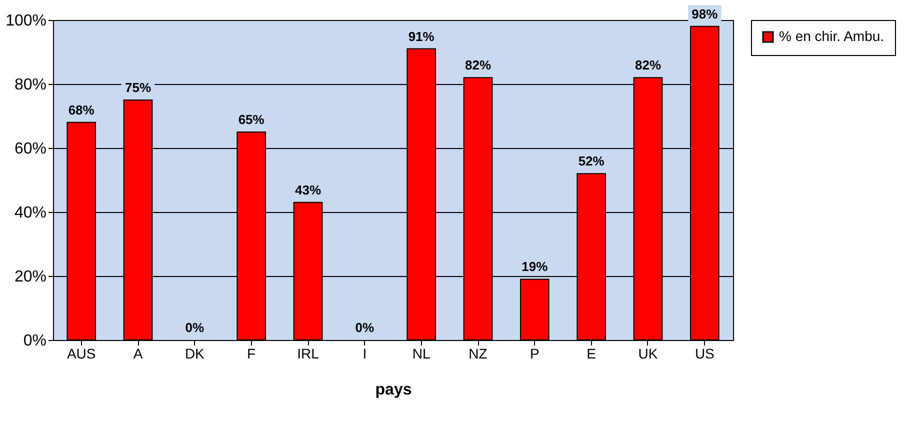  I want to click on data-label: 91%, so click(421, 36).